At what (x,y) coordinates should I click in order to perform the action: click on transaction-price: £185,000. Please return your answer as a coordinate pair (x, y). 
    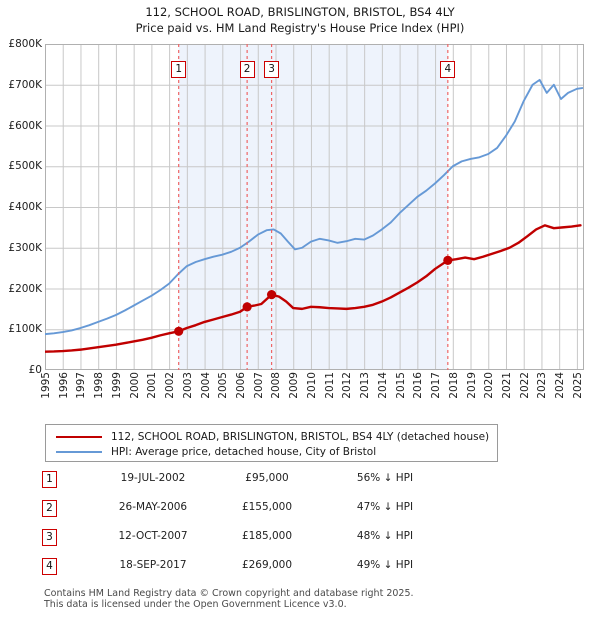
    Looking at the image, I should click on (267, 536).